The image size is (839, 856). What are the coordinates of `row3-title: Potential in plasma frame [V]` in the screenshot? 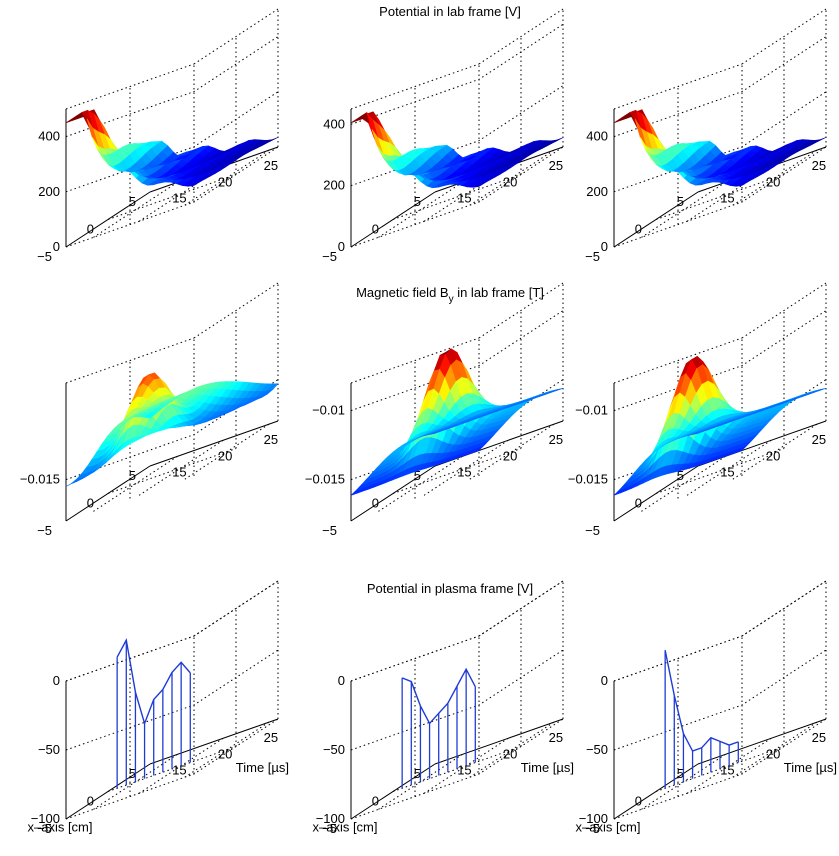 It's located at (450, 588).